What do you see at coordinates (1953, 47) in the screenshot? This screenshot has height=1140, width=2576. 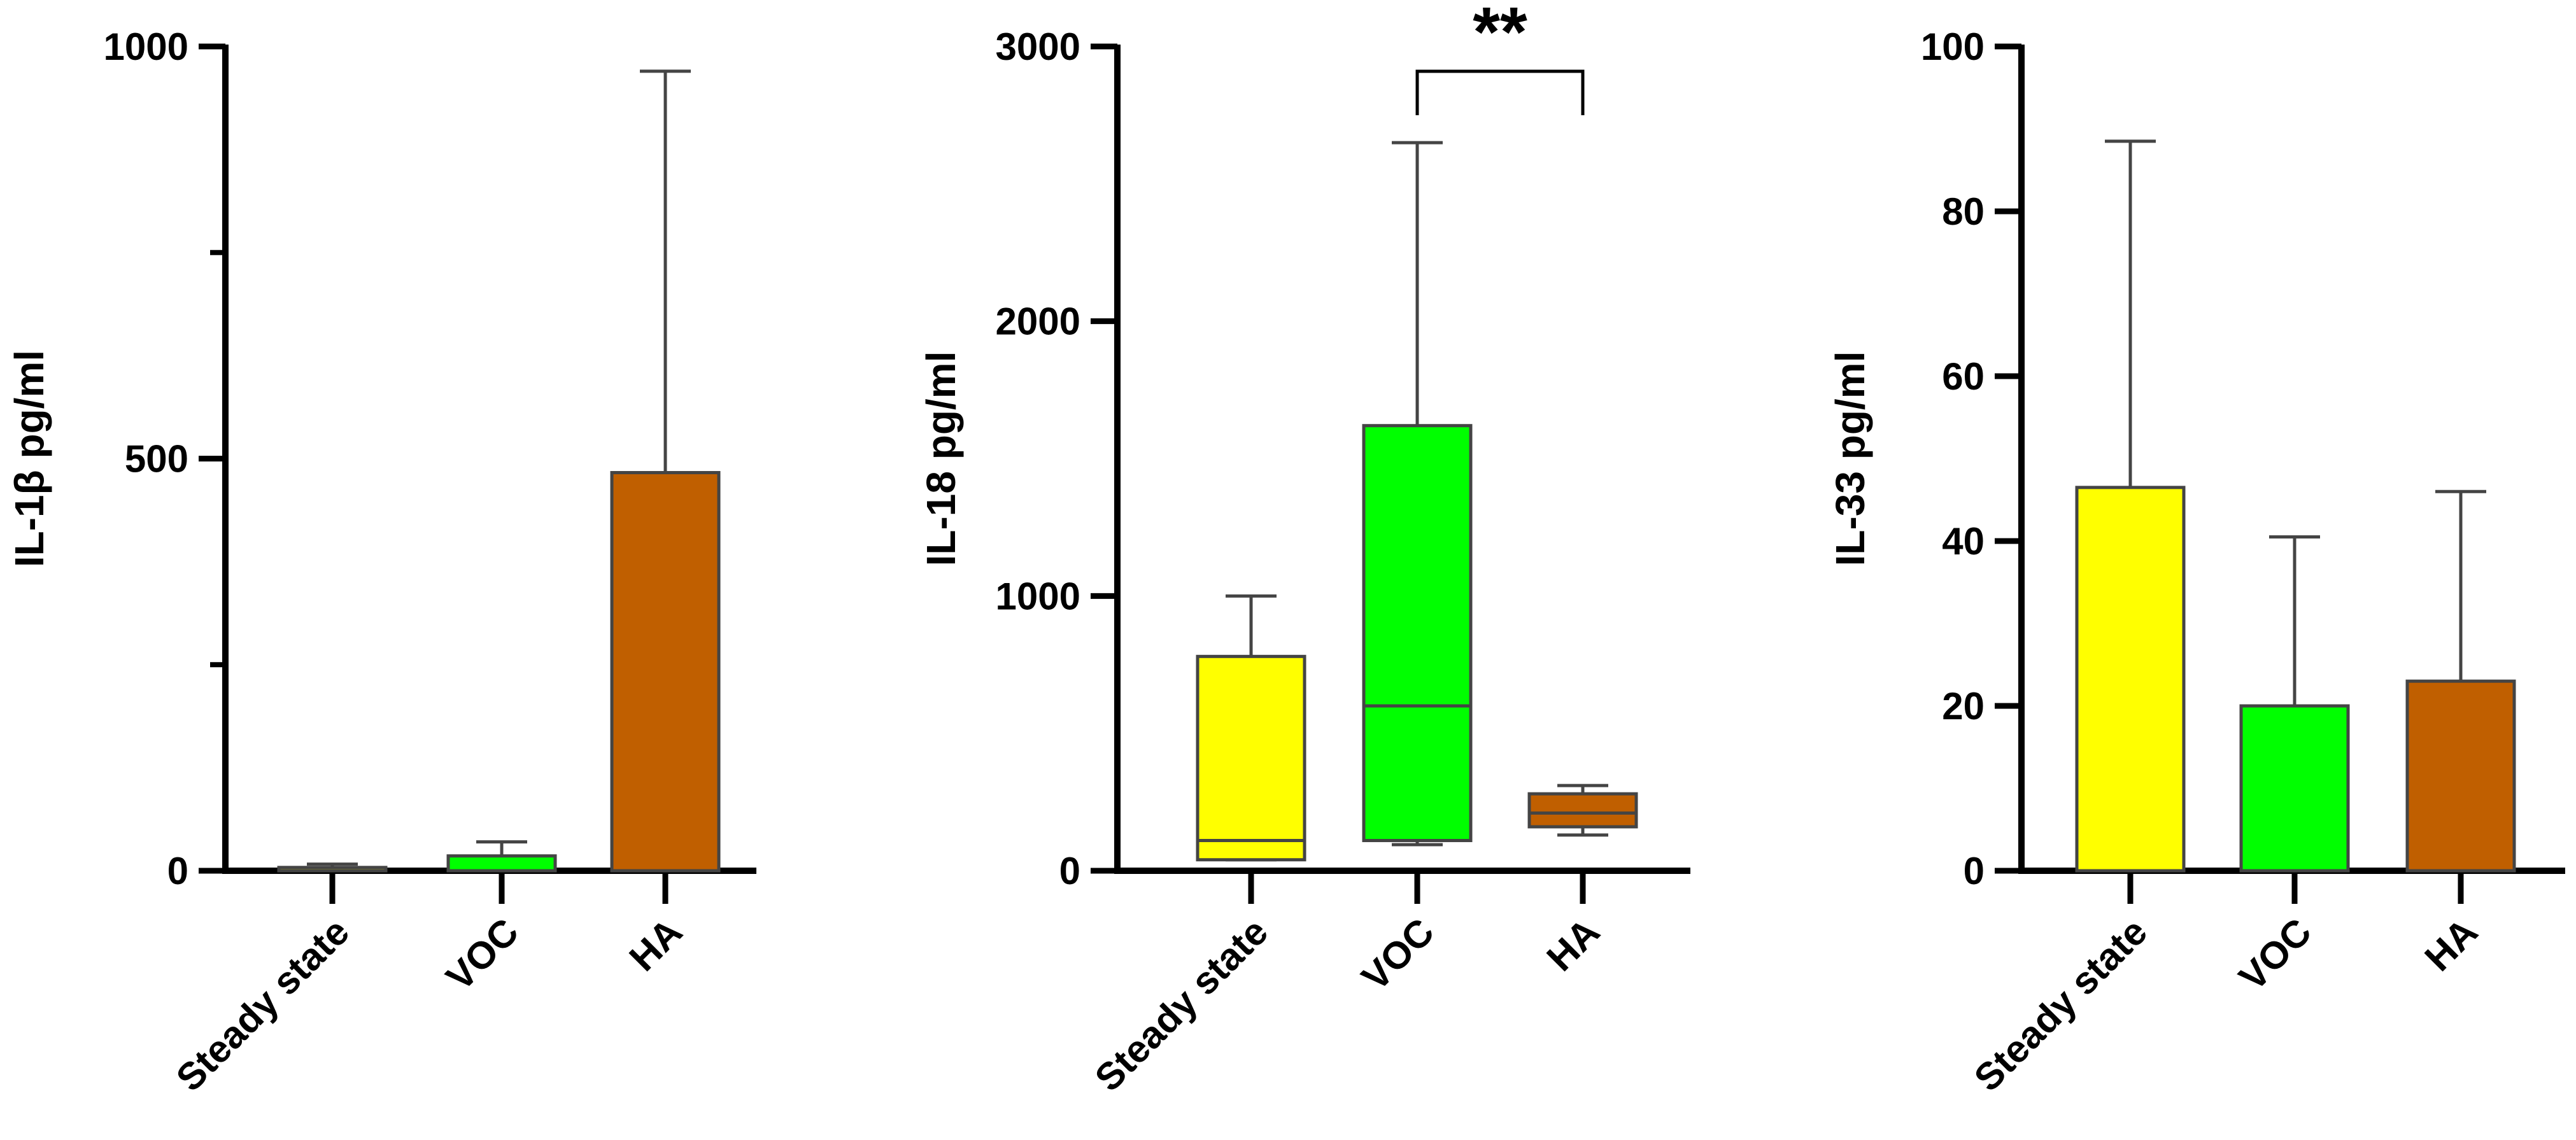 I see `y-tick-label: 100` at bounding box center [1953, 47].